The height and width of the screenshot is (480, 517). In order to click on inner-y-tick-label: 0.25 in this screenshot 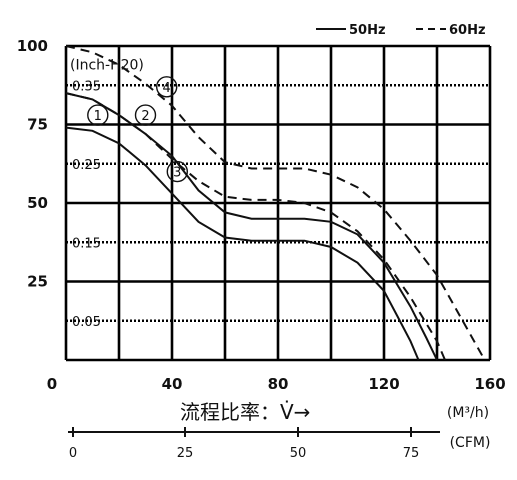, I will do `click(86, 165)`.